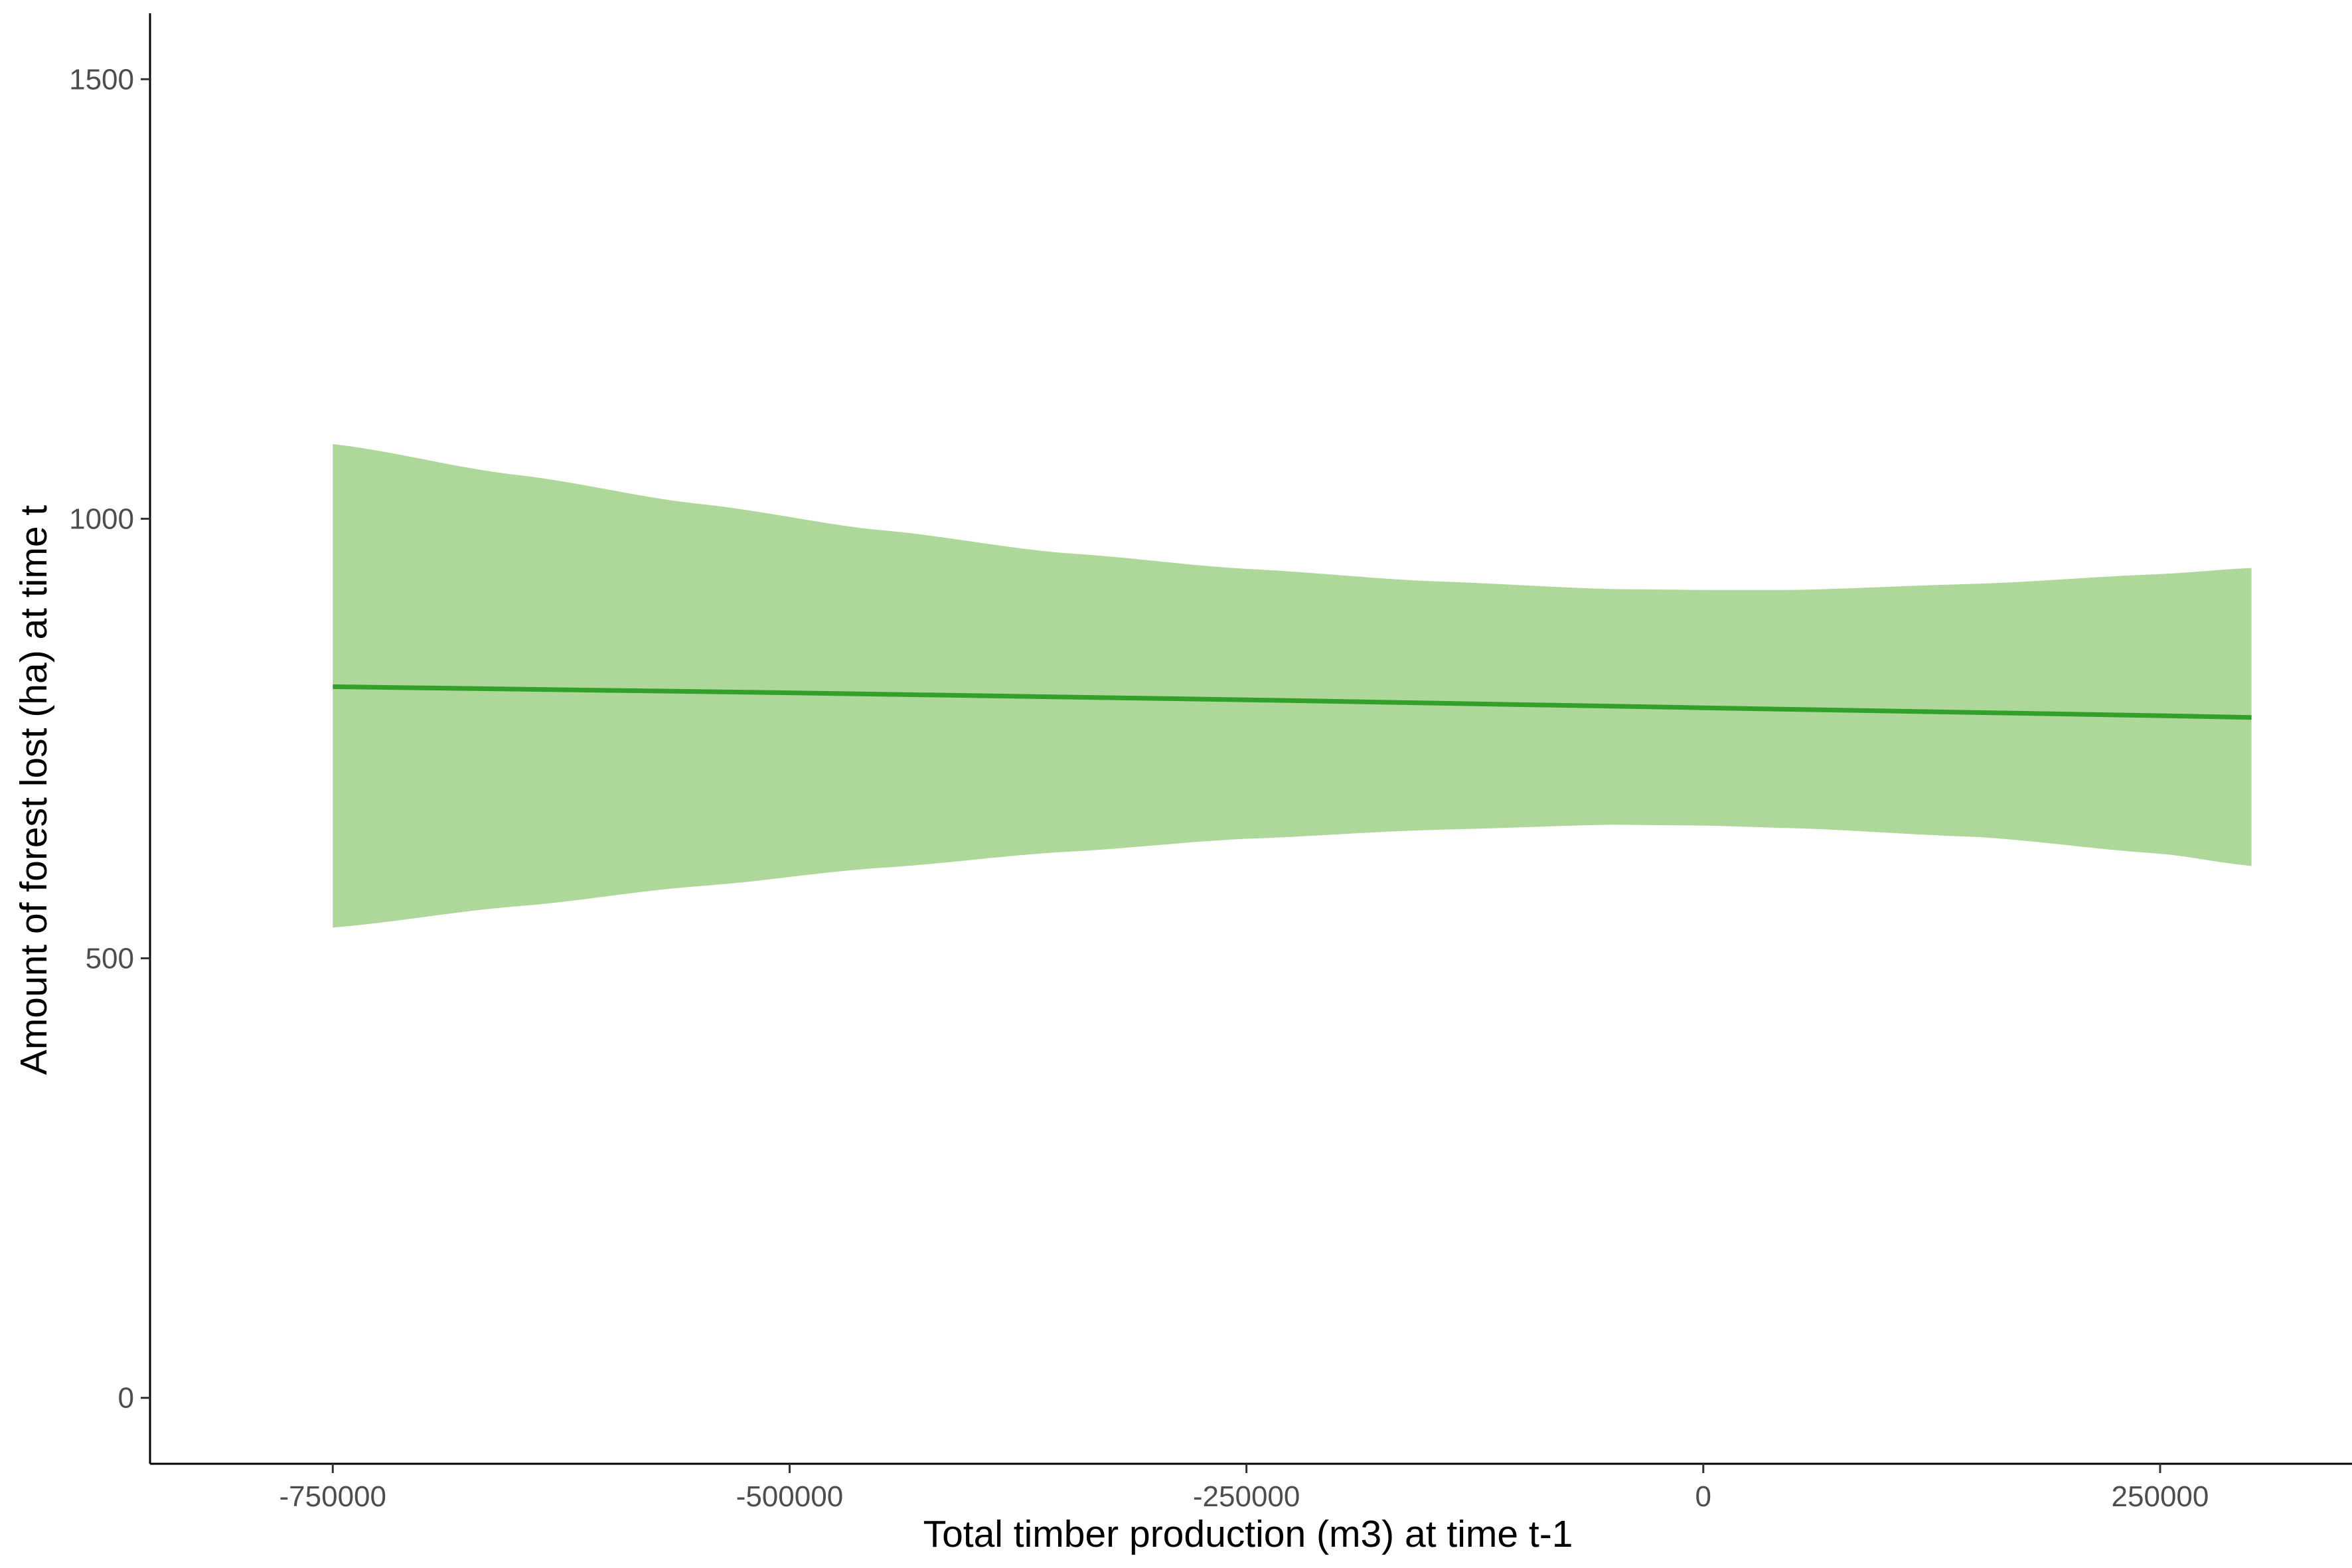 The height and width of the screenshot is (1568, 2352). What do you see at coordinates (790, 1497) in the screenshot?
I see `x-tick-label: -500000` at bounding box center [790, 1497].